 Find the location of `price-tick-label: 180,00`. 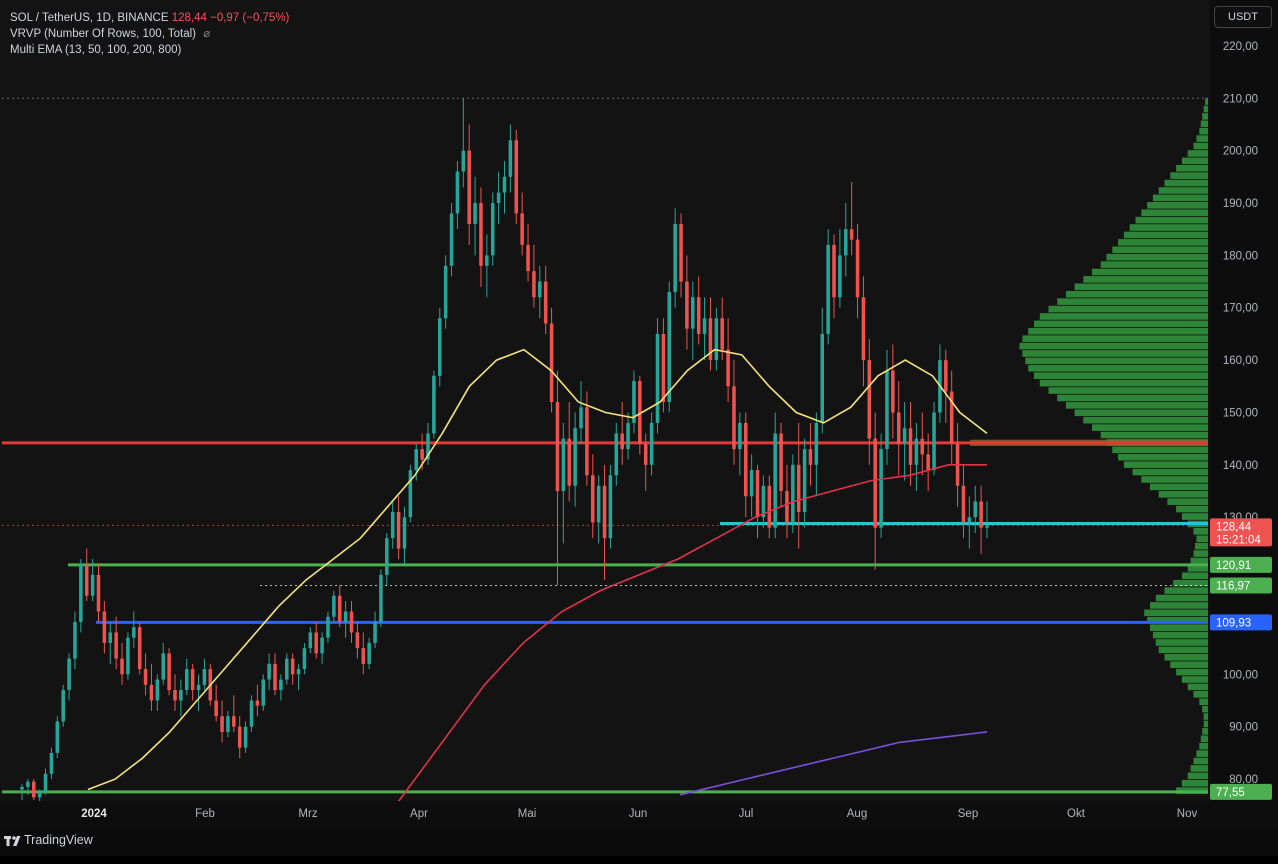

price-tick-label: 180,00 is located at coordinates (1240, 256).